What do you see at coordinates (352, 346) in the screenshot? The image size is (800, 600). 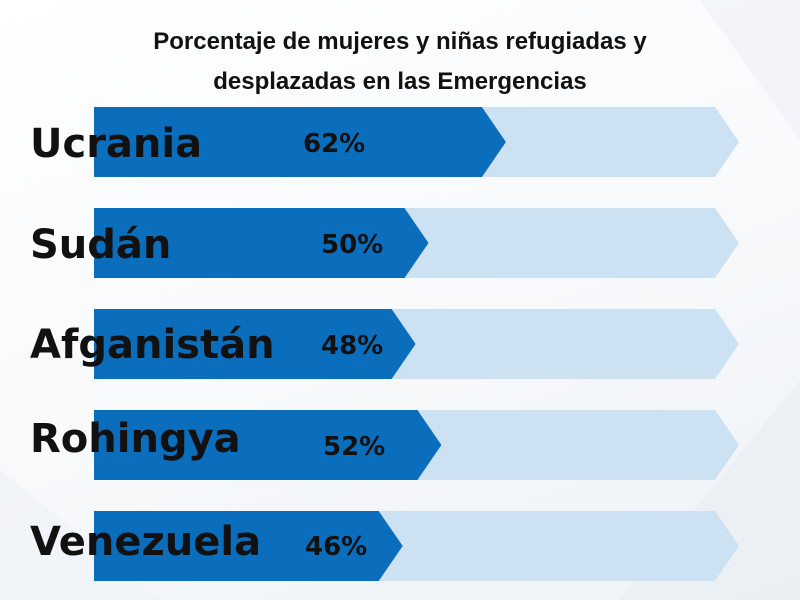 I see `value-label-afganistan: 48%` at bounding box center [352, 346].